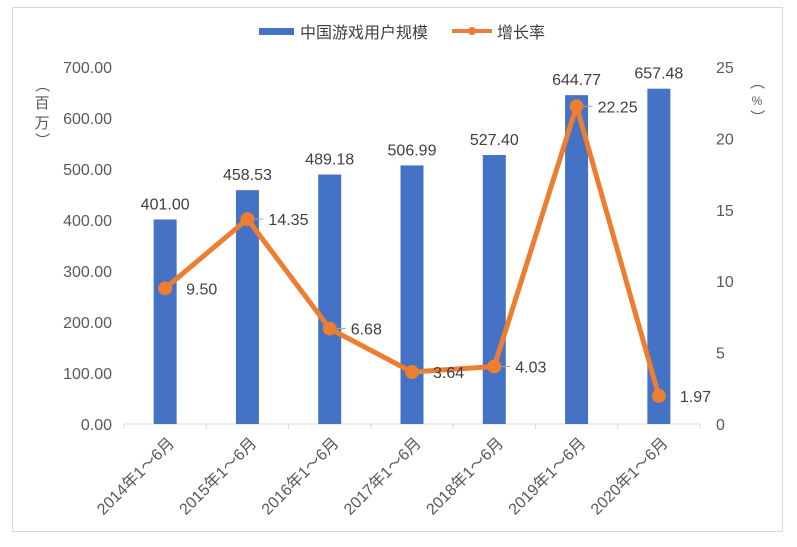  Describe the element at coordinates (658, 74) in the screenshot. I see `bar-value-label: 657.48` at that location.